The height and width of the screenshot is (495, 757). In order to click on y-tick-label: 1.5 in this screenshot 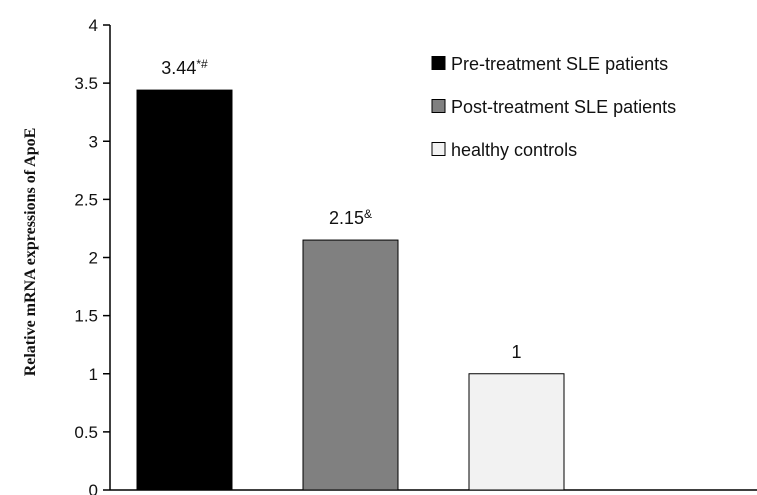, I will do `click(86, 316)`.